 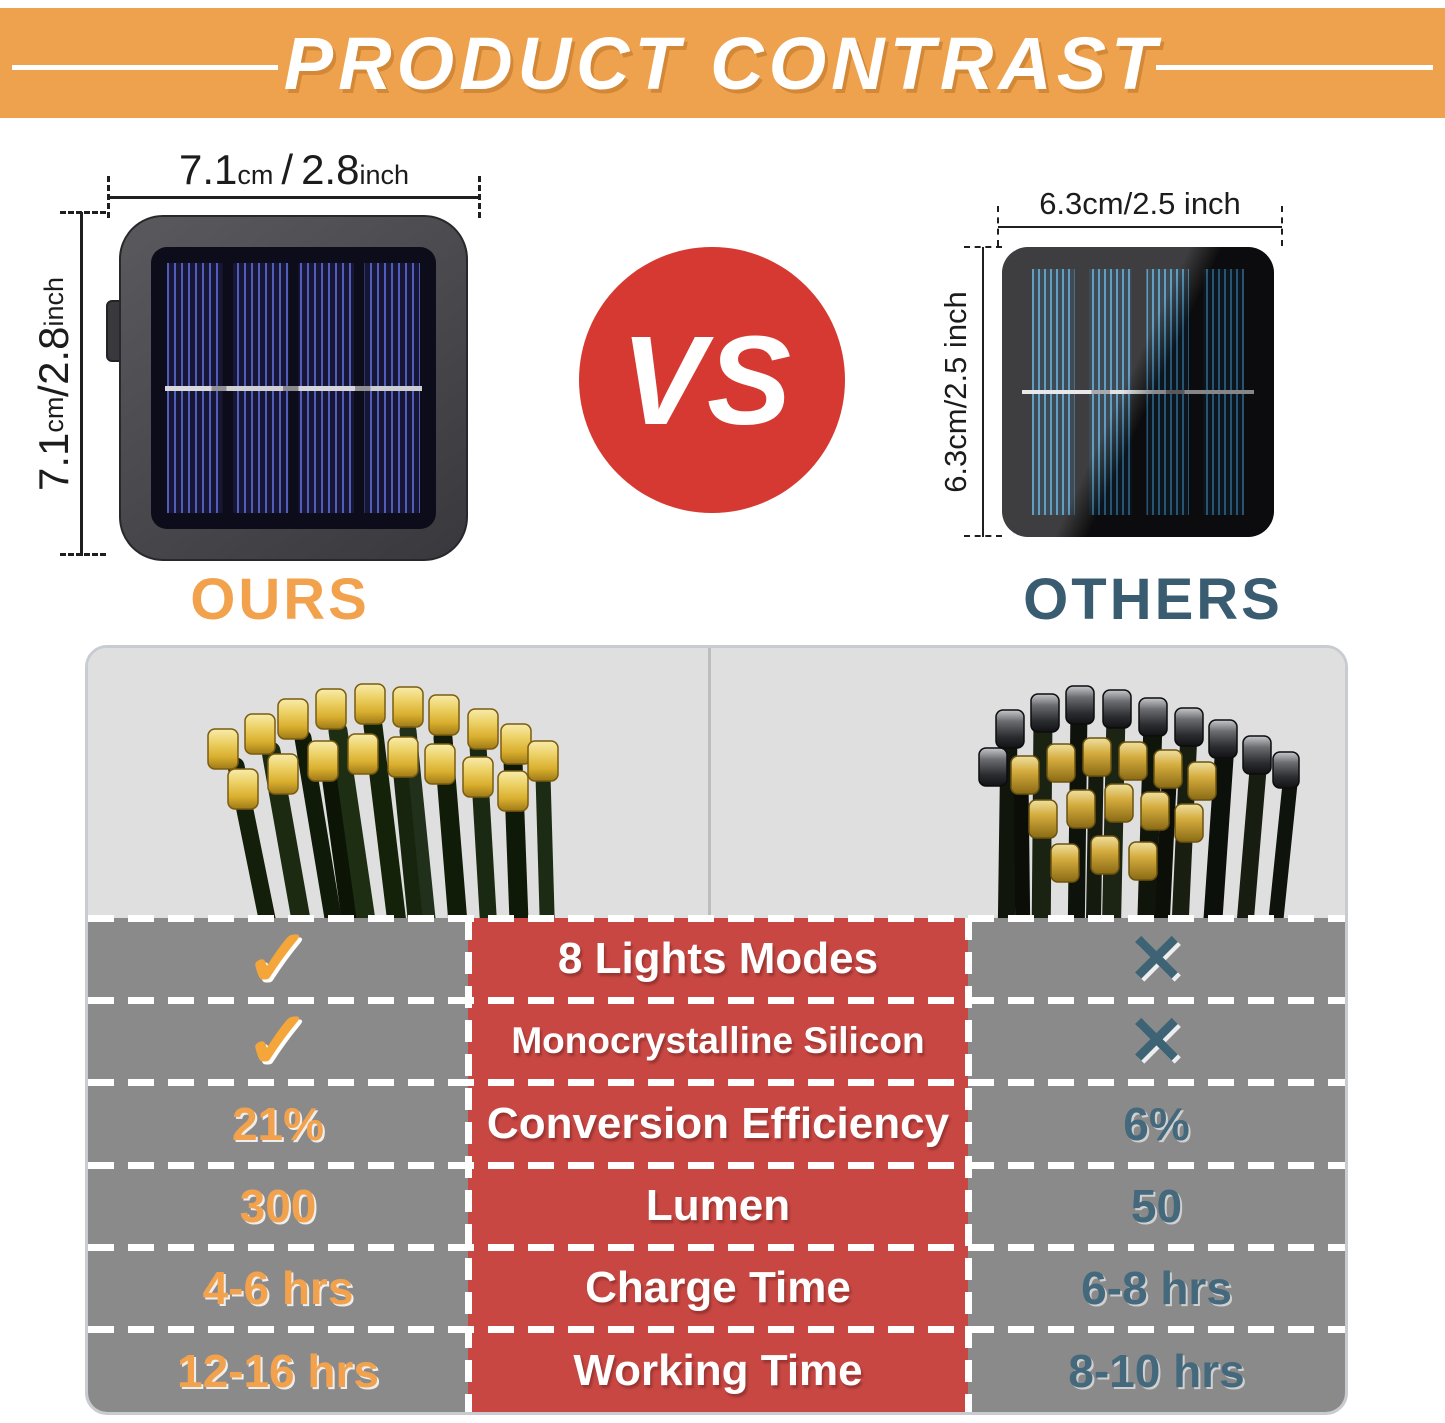 What do you see at coordinates (707, 380) in the screenshot?
I see `vs-text: VS` at bounding box center [707, 380].